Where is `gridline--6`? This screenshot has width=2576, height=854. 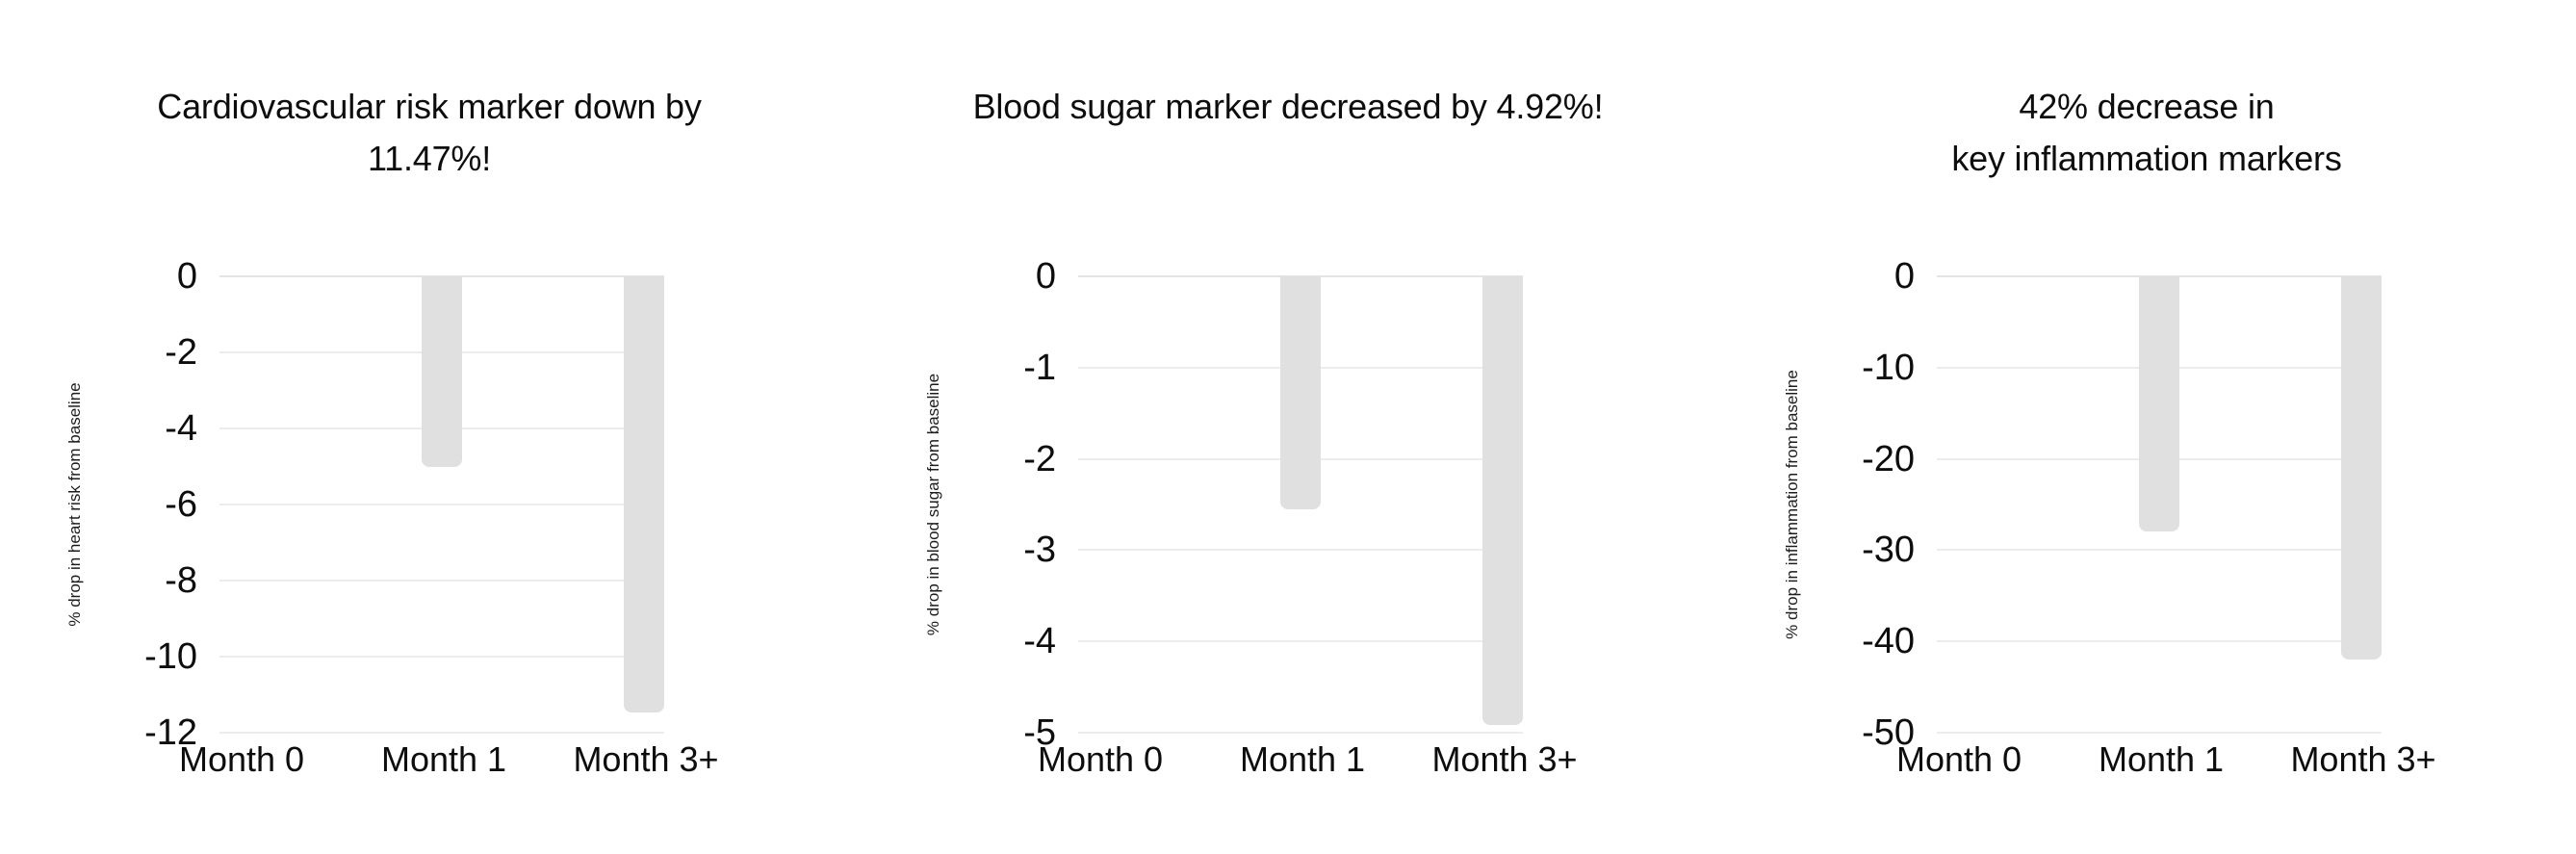
gridline--6 is located at coordinates (442, 504).